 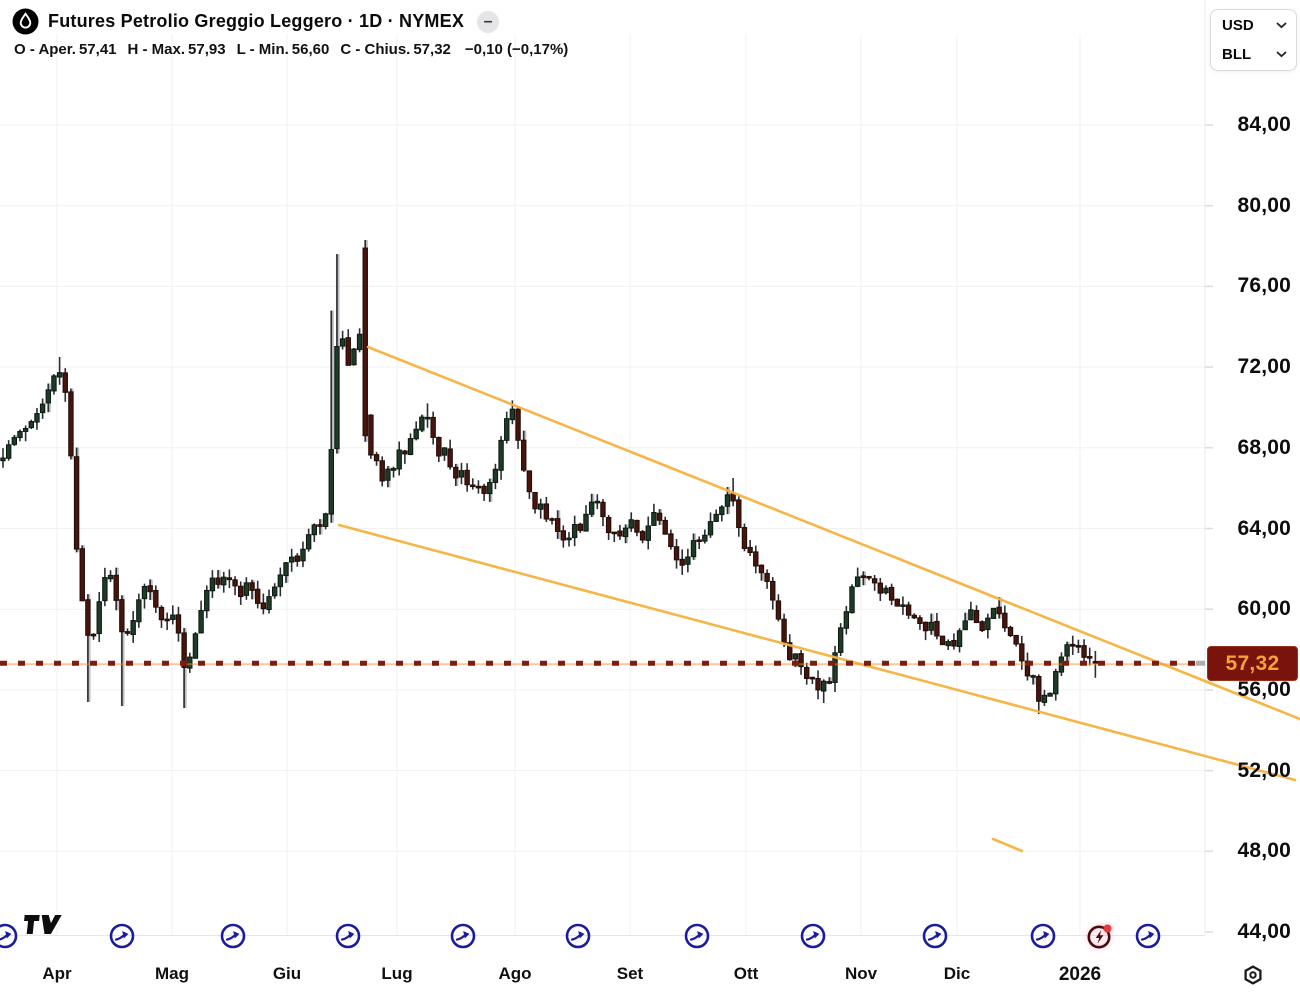 I want to click on unit-dropdown-value: BLL, so click(x=1237, y=54).